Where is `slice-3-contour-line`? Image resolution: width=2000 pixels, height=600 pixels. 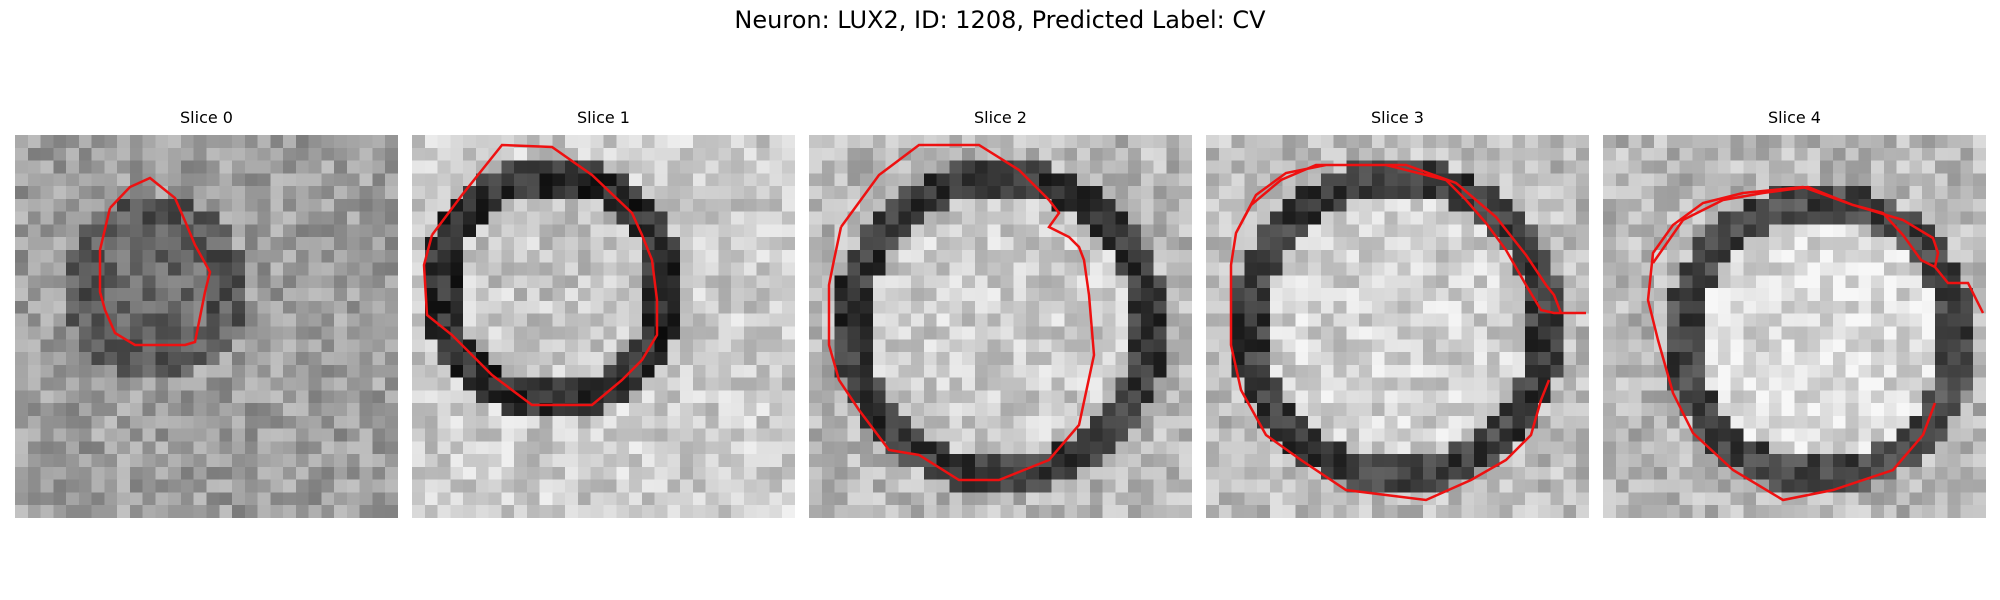 slice-3-contour-line is located at coordinates (1407, 332).